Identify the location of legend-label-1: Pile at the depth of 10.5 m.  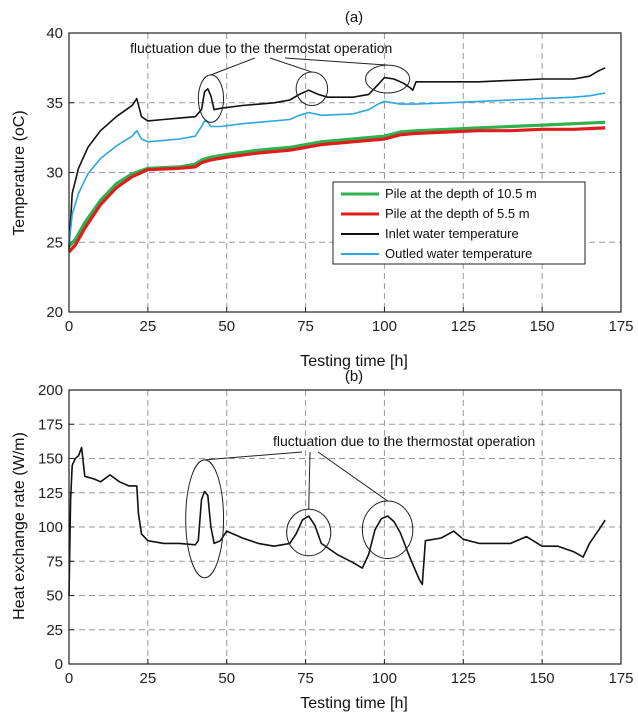
(461, 193).